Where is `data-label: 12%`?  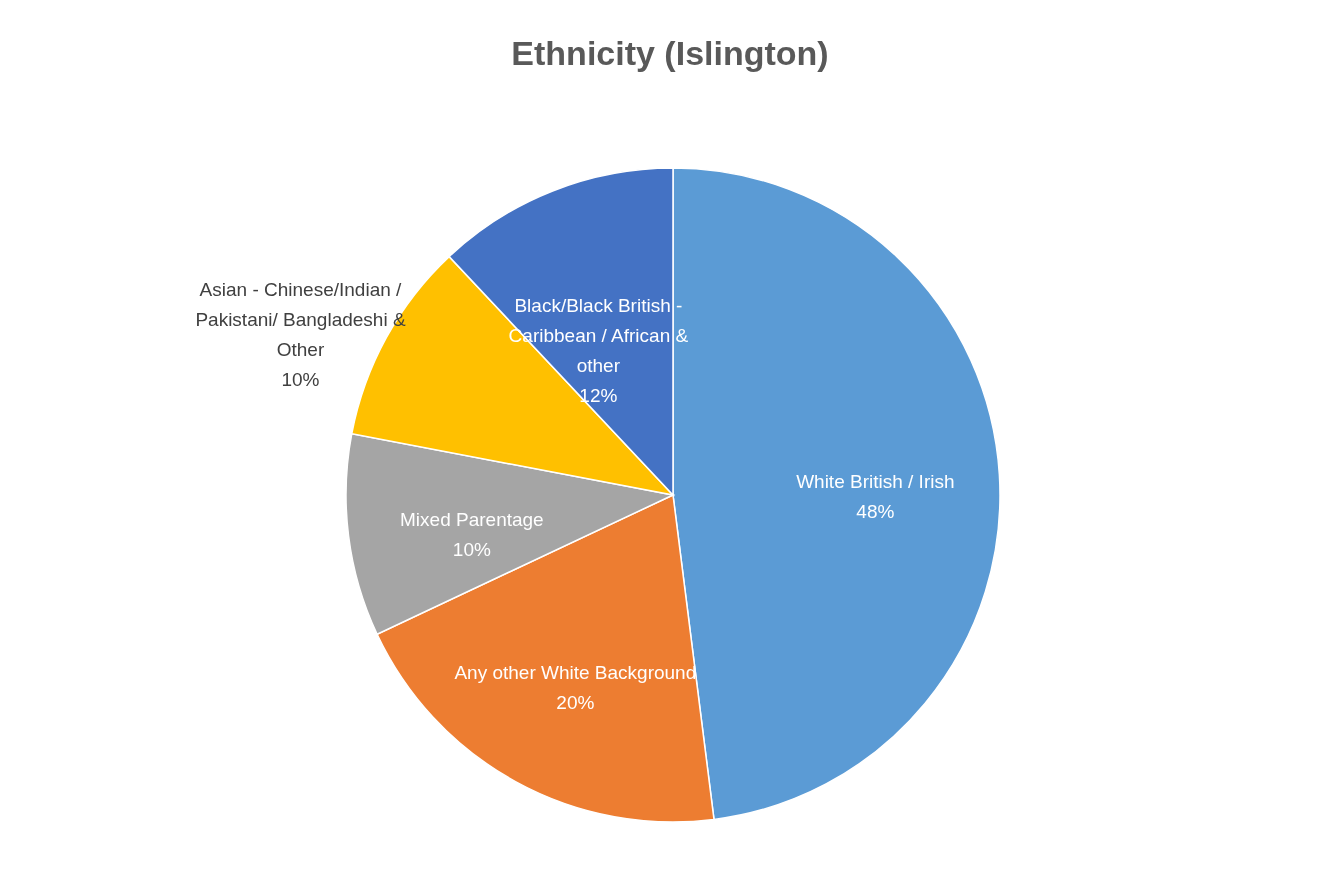 data-label: 12% is located at coordinates (598, 396).